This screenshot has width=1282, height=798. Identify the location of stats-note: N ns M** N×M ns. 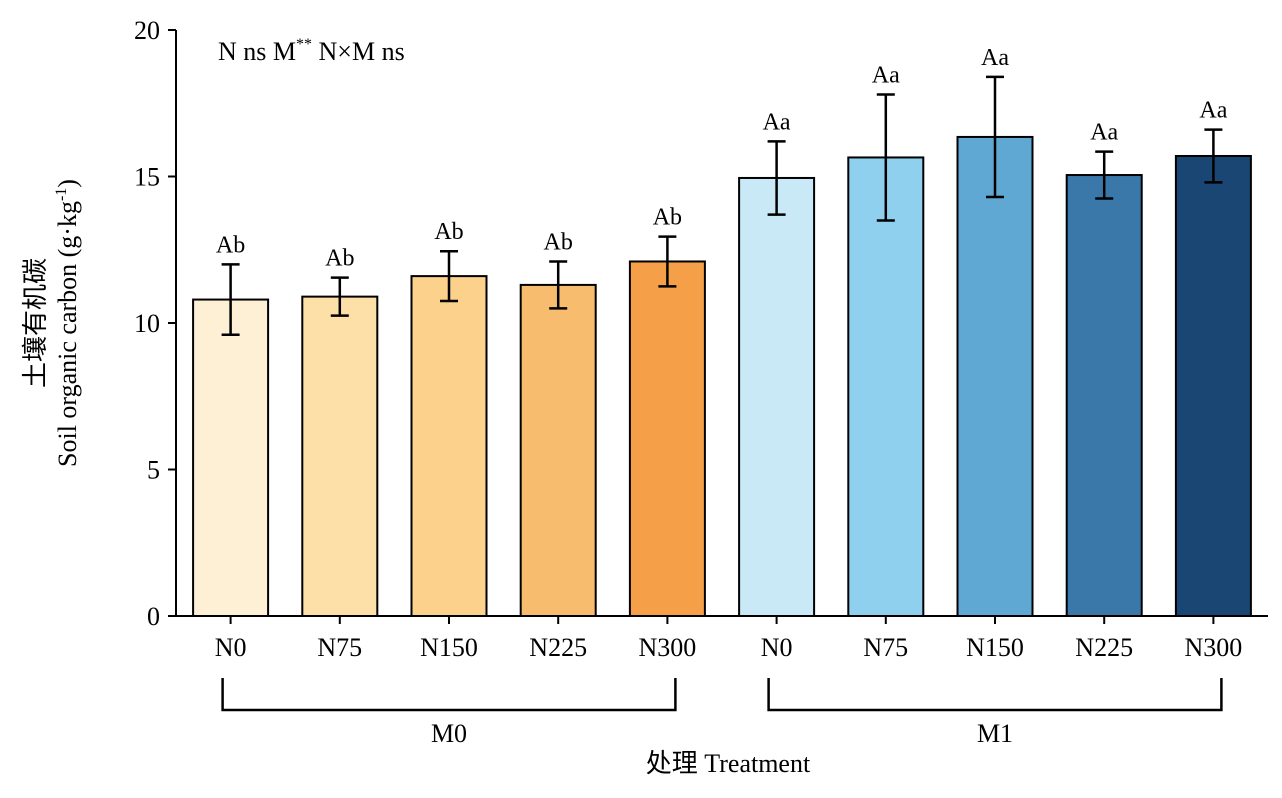
(311, 51).